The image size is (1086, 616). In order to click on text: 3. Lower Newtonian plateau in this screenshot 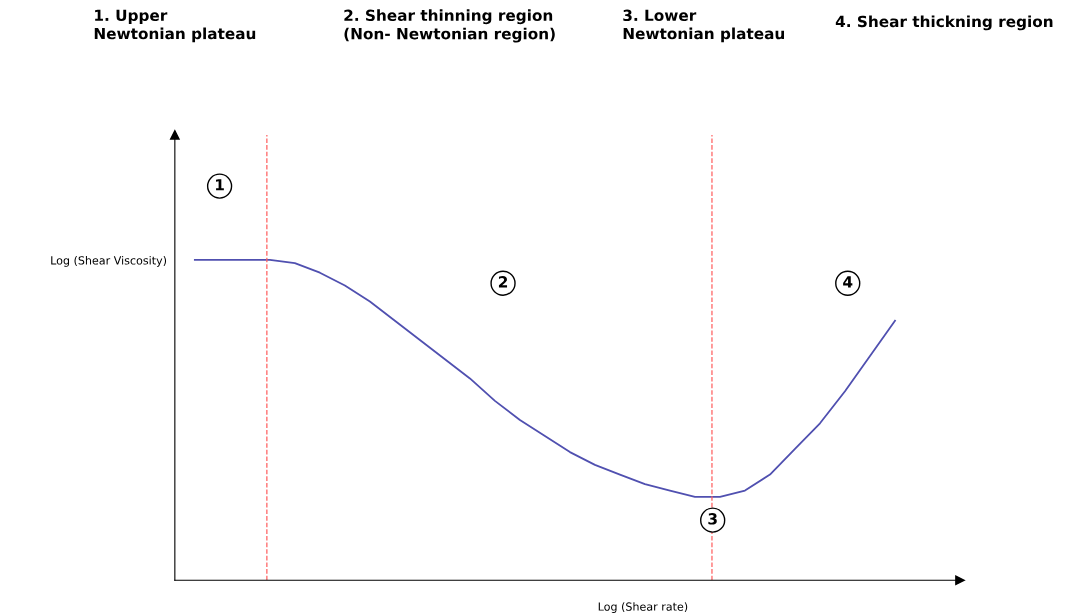, I will do `click(704, 26)`.